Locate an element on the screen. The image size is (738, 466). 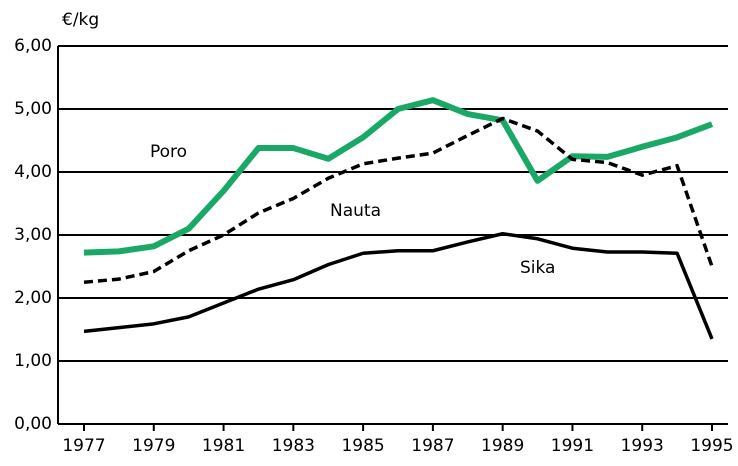
y-tick-label: 2,00 is located at coordinates (33, 298).